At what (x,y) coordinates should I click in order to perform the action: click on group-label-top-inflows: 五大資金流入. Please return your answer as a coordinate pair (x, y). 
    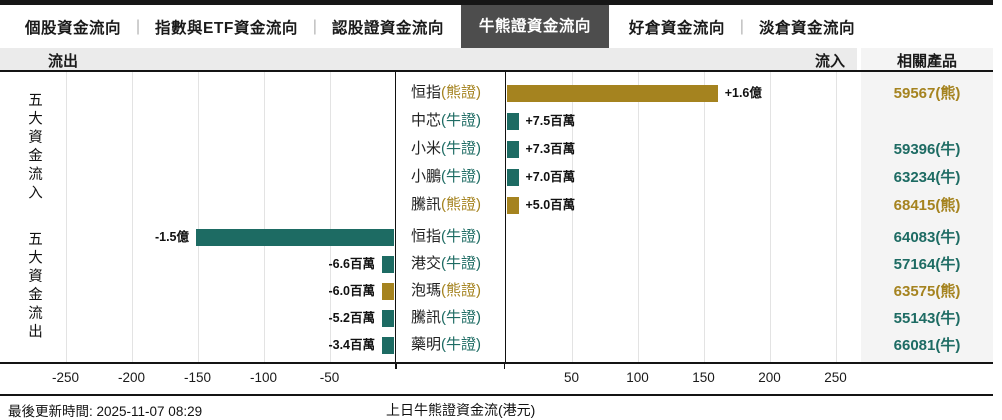
    Looking at the image, I should click on (34, 147).